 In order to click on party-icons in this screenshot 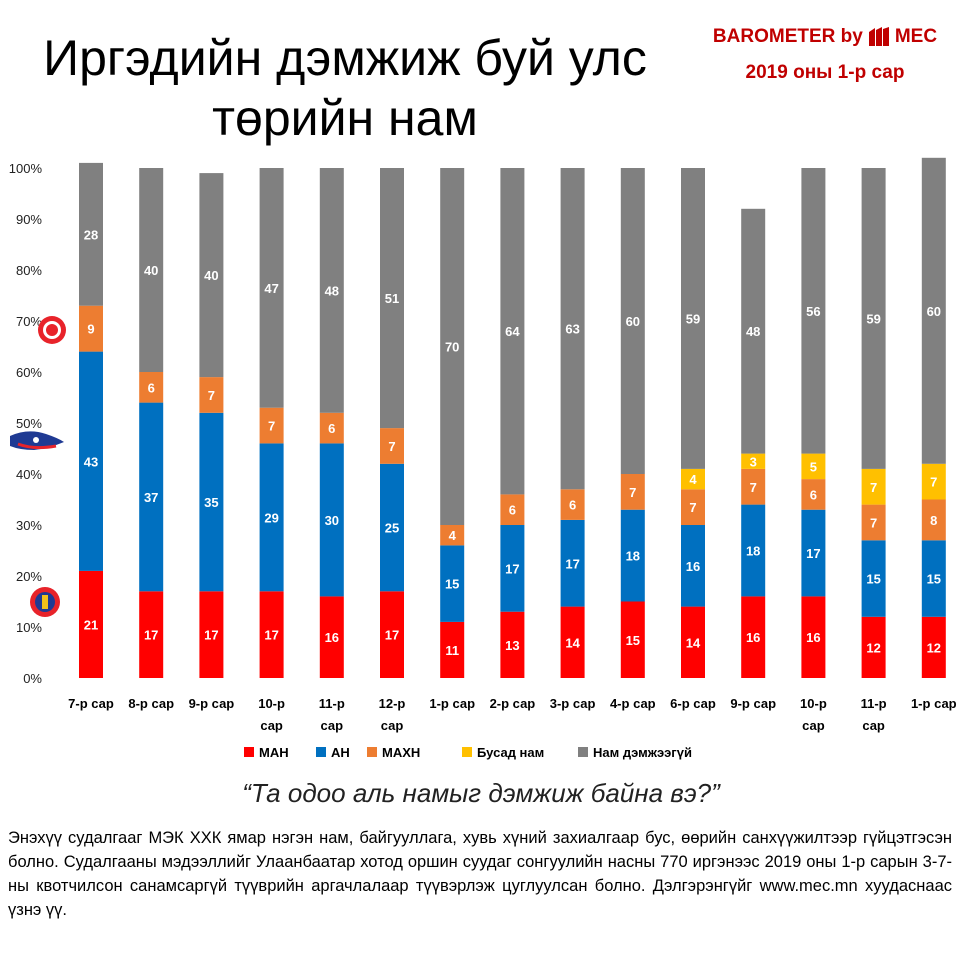, I will do `click(38, 466)`.